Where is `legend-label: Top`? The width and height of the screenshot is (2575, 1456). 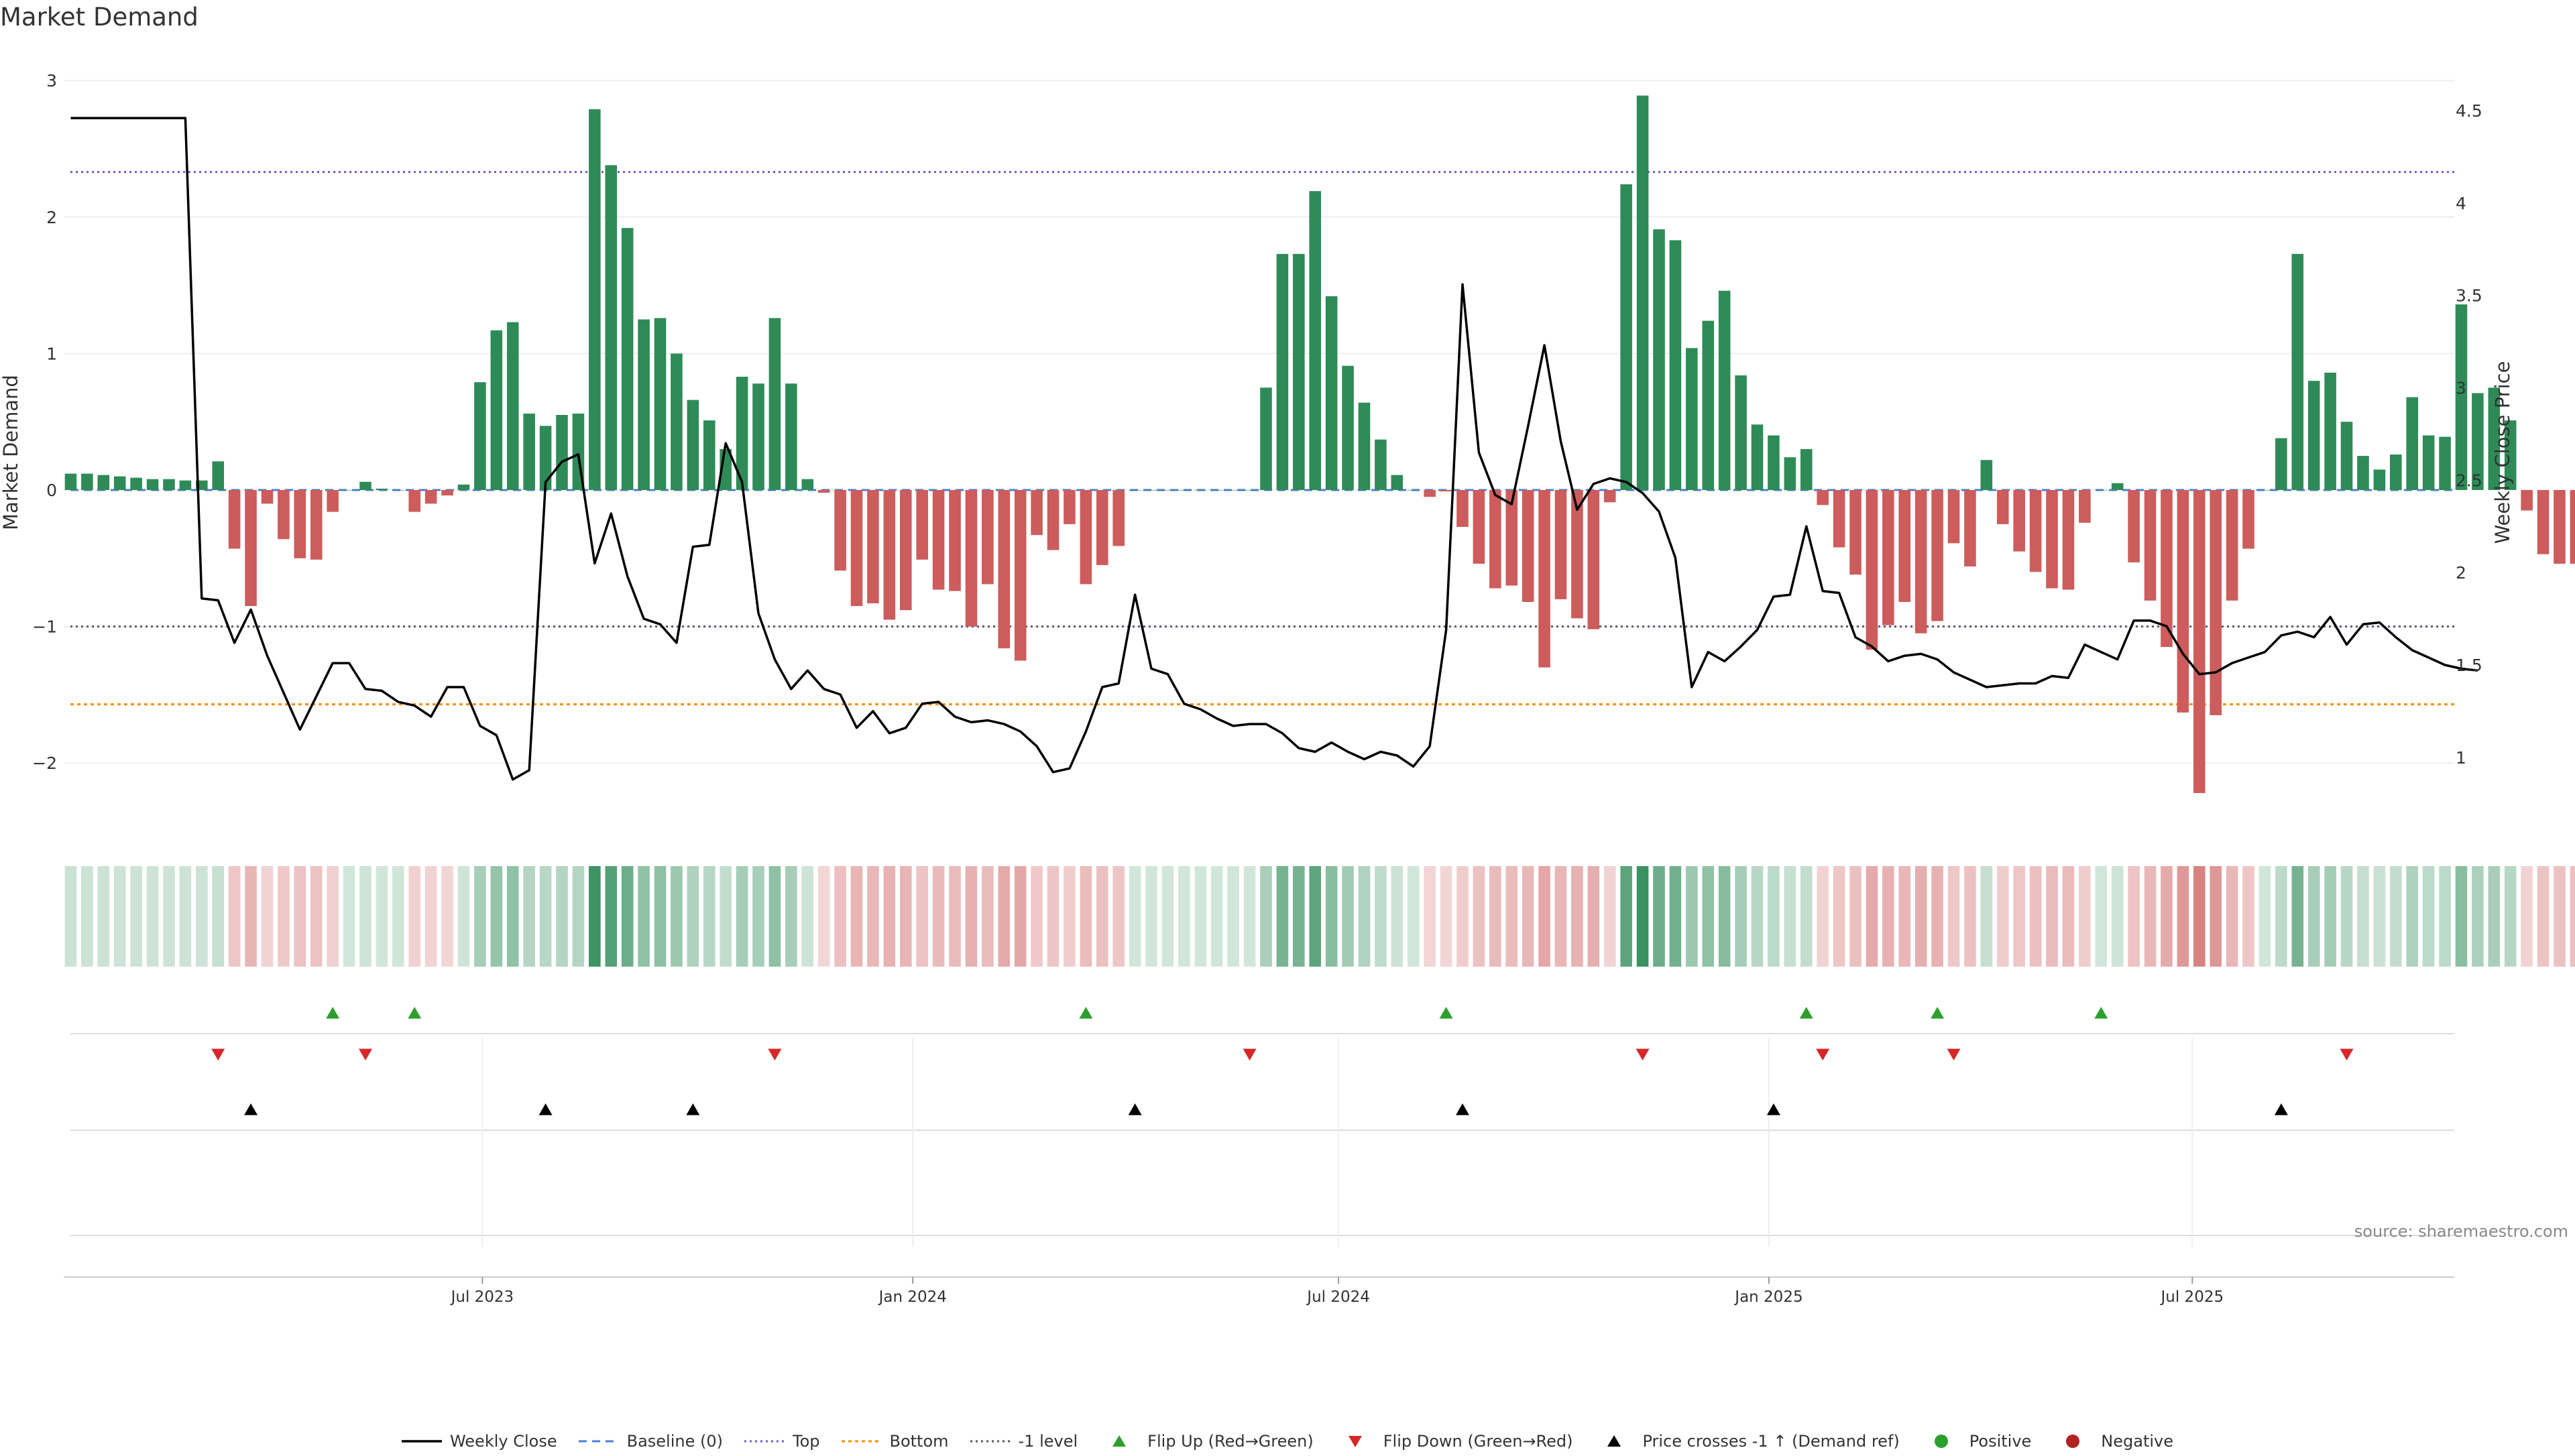
legend-label: Top is located at coordinates (806, 1441).